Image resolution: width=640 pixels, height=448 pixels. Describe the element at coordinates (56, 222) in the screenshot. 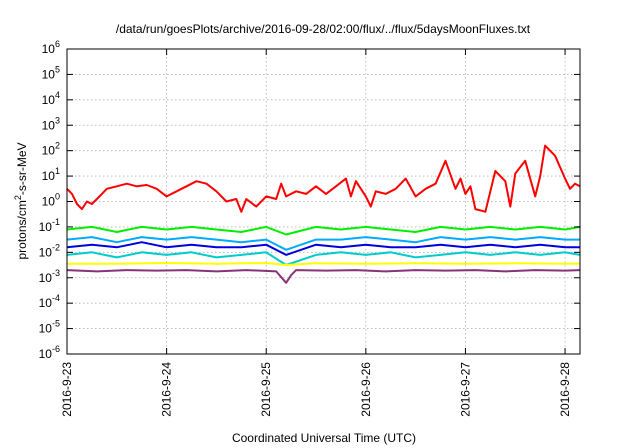

I see `y-tick-exponent: -1` at that location.